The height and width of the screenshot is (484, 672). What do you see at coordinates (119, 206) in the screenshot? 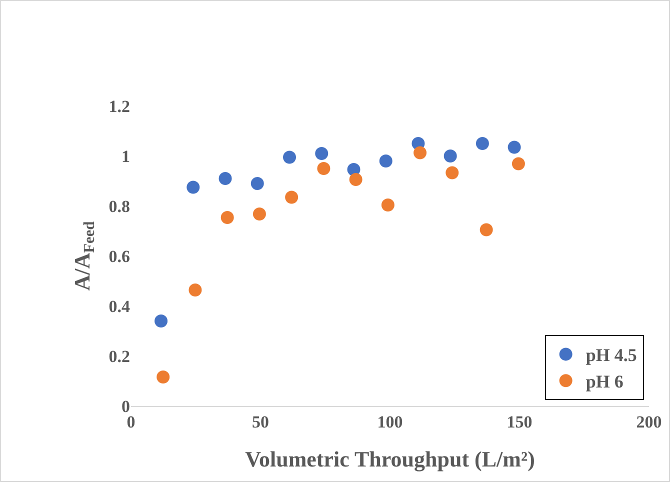
I see `y-tick-label: 0.8` at bounding box center [119, 206].